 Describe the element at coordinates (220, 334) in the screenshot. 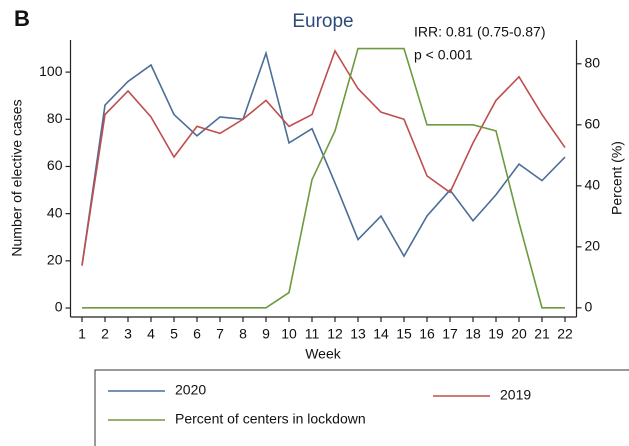

I see `x-tick-label: 7` at that location.